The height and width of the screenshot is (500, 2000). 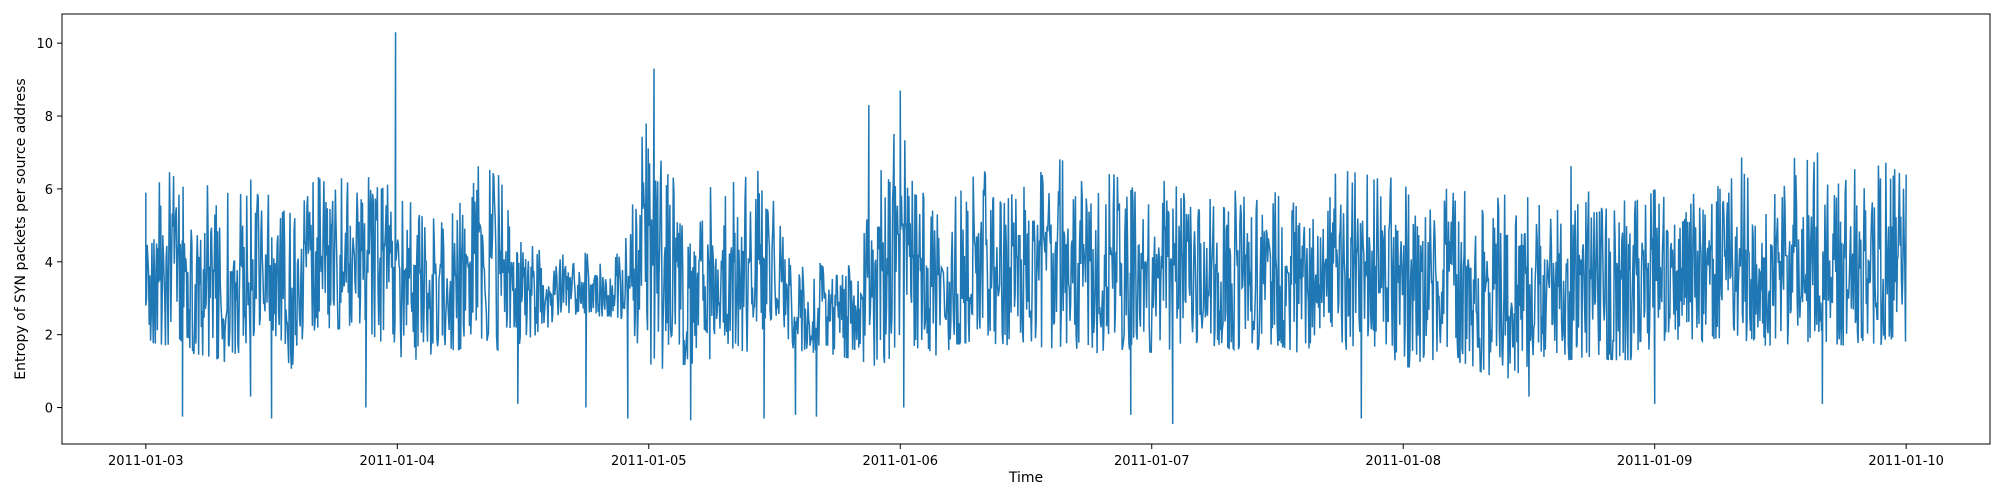 What do you see at coordinates (49, 227) in the screenshot?
I see `y-axis: 0 2 4 6 8 10` at bounding box center [49, 227].